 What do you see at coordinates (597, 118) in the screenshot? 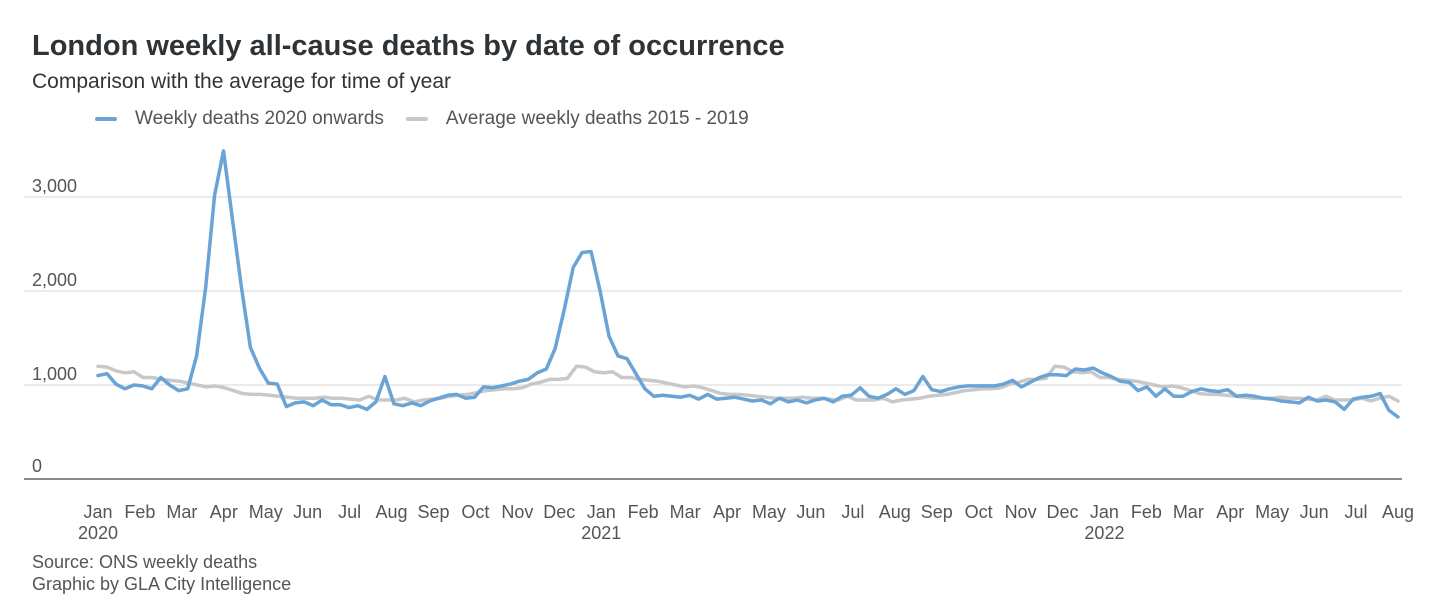
I see `legend-label-average-deaths: Average weekly deaths 2015 - 2019` at bounding box center [597, 118].